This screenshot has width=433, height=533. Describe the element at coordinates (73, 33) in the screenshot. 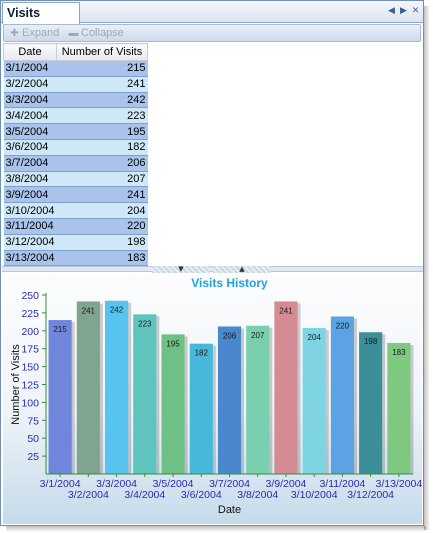

I see `collapse-icon: ▬` at that location.